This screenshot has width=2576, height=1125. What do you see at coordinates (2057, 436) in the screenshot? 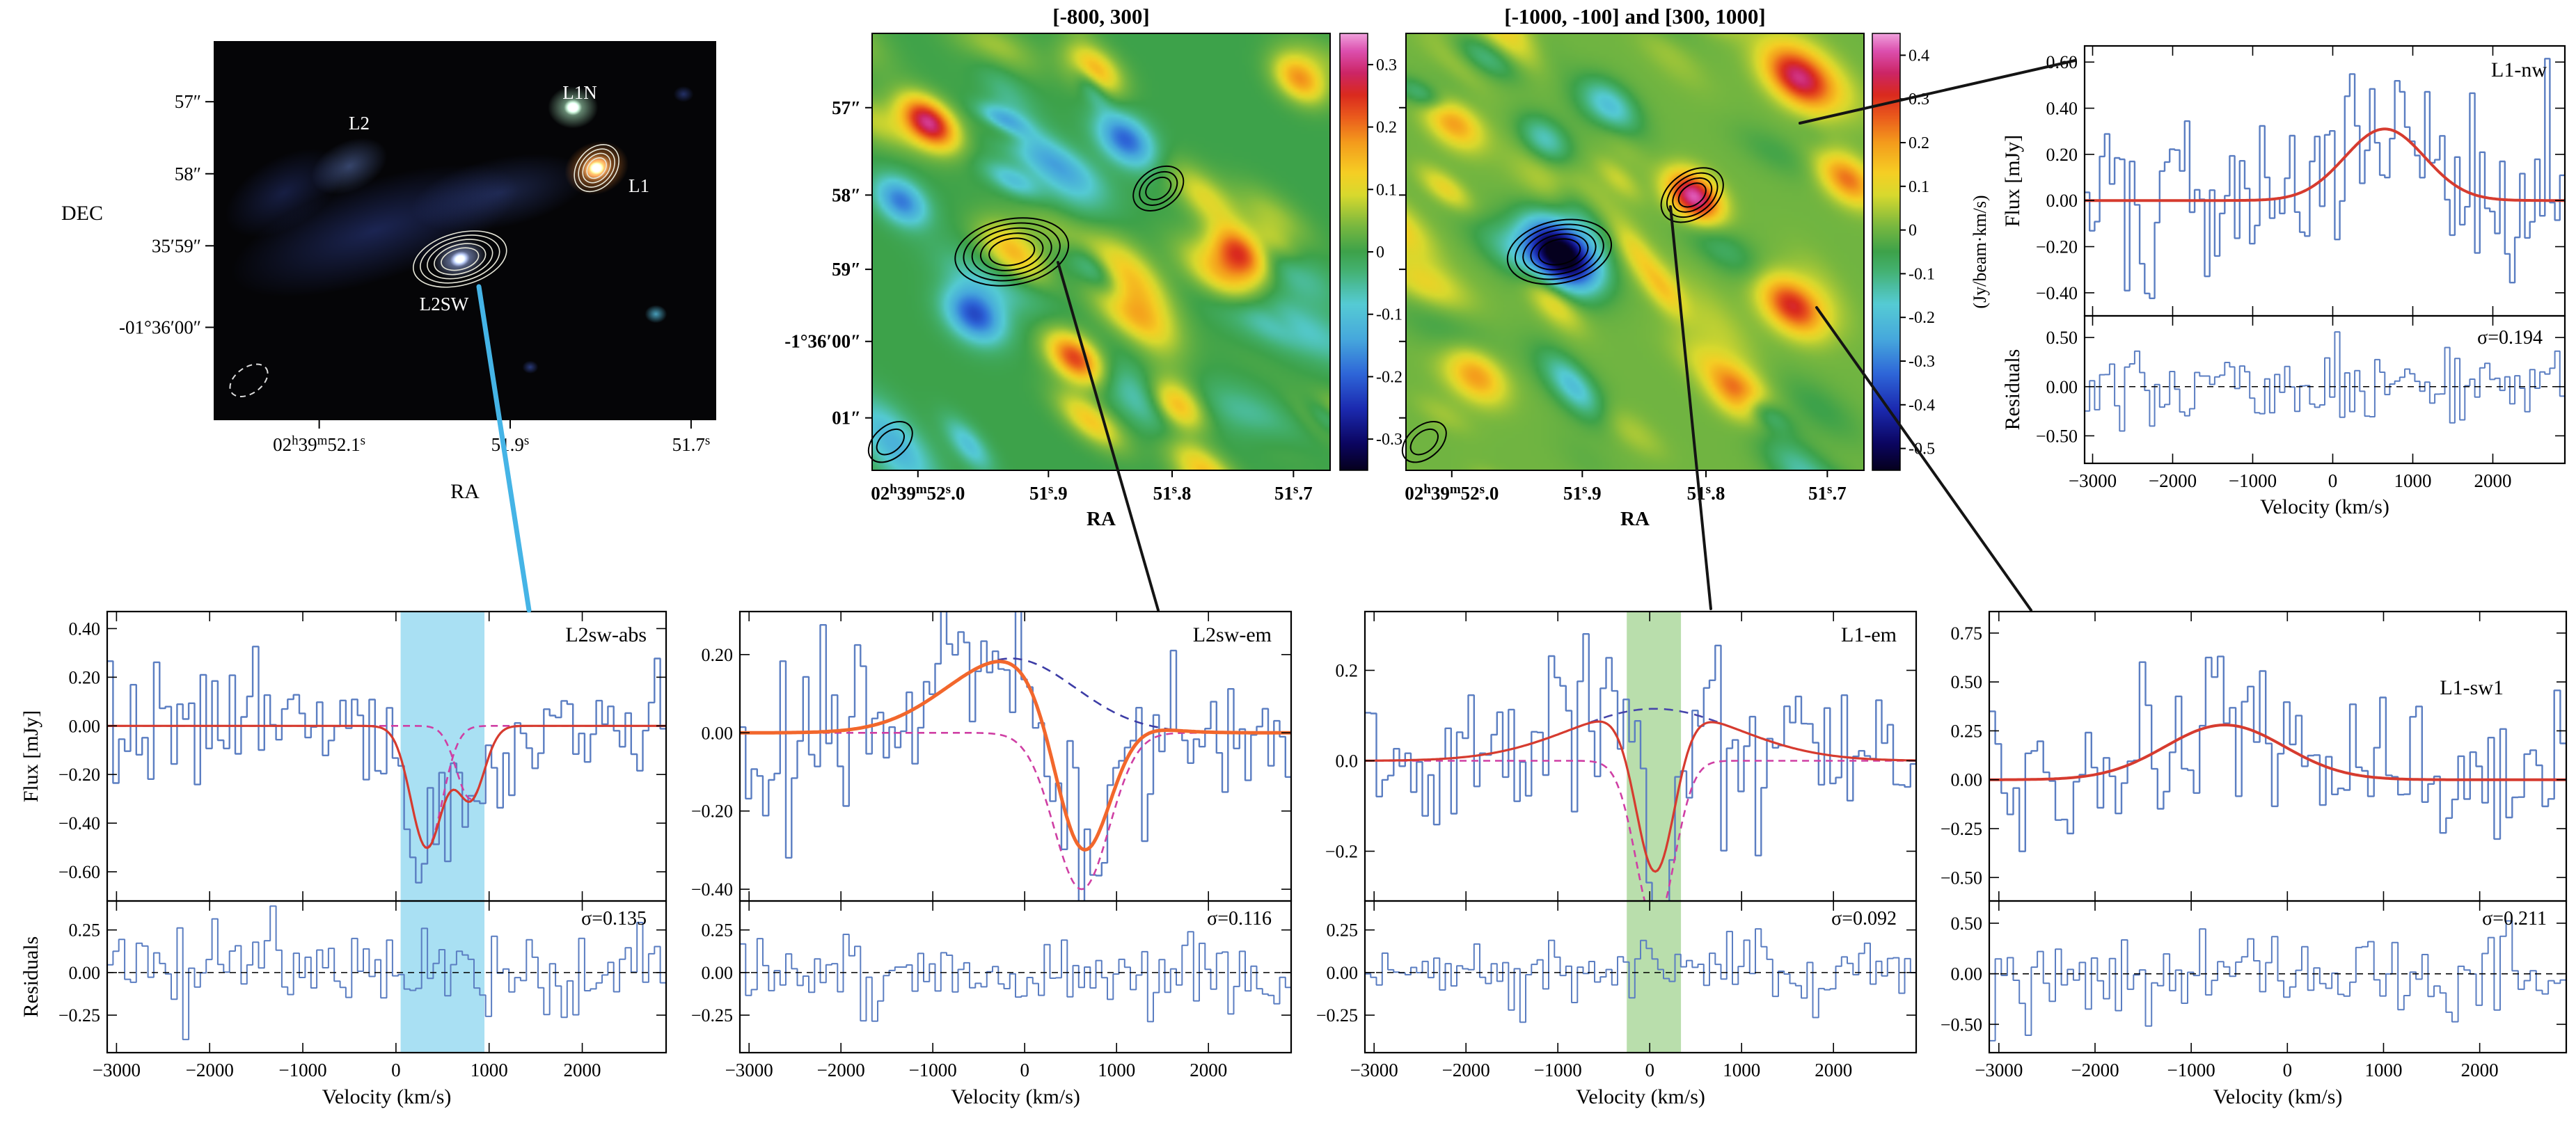
I see `svg-text: −0.50` at bounding box center [2057, 436].